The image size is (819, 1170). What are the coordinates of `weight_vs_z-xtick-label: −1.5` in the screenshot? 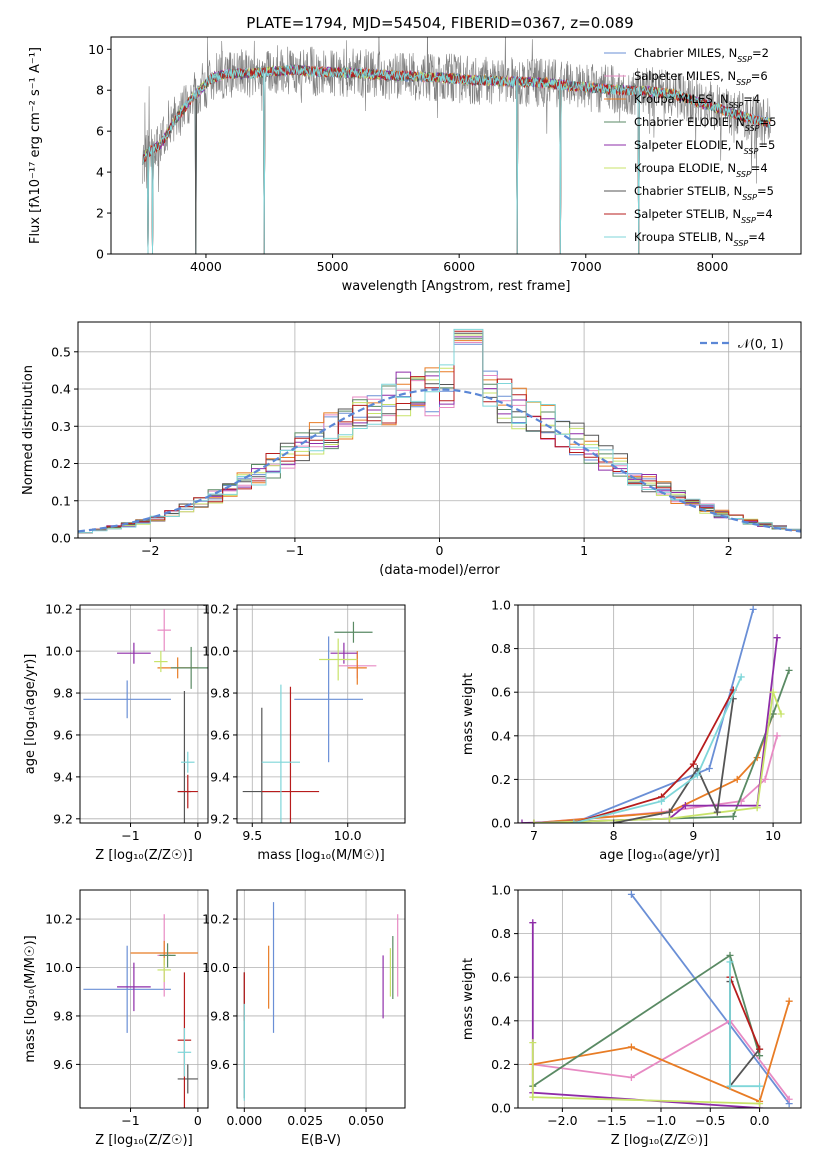 It's located at (611, 1120).